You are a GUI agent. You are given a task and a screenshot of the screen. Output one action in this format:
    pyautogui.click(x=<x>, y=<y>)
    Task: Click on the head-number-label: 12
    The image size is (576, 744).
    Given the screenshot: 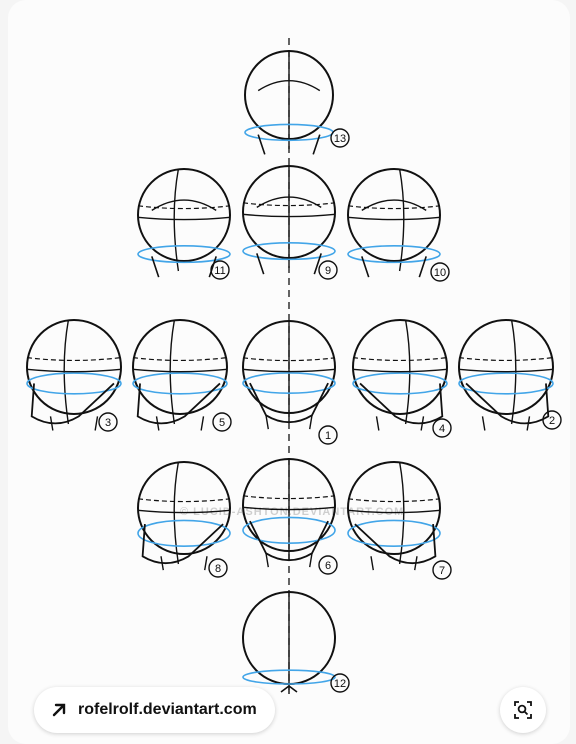 What is the action you would take?
    pyautogui.click(x=340, y=684)
    